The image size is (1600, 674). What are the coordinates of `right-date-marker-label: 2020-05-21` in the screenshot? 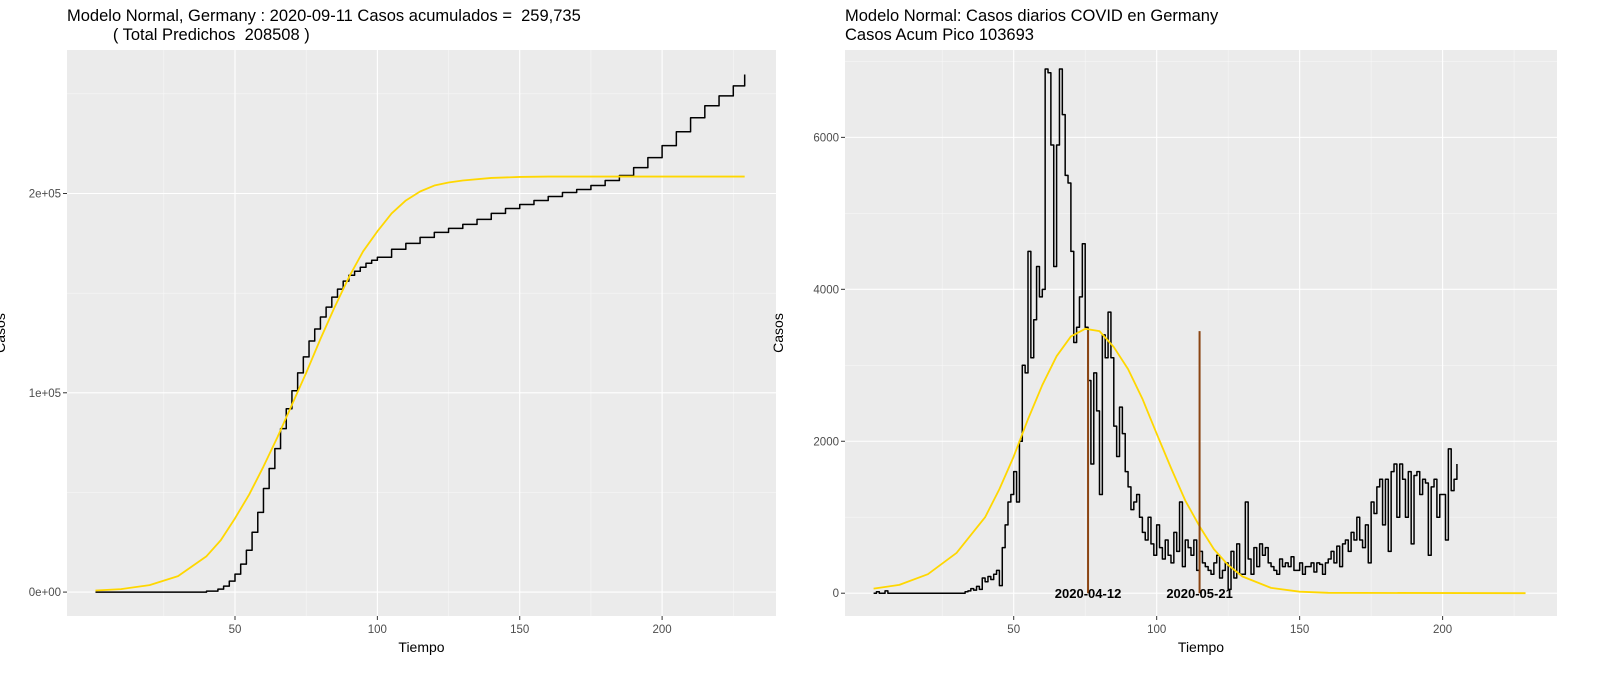 It's located at (1199, 593).